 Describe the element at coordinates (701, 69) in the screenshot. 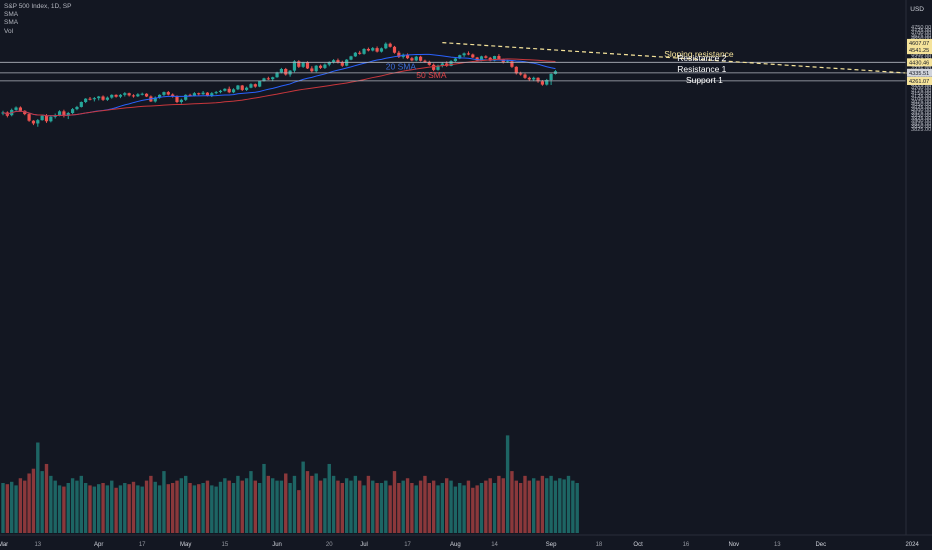

I see `annotation-label: Resistance 1` at that location.